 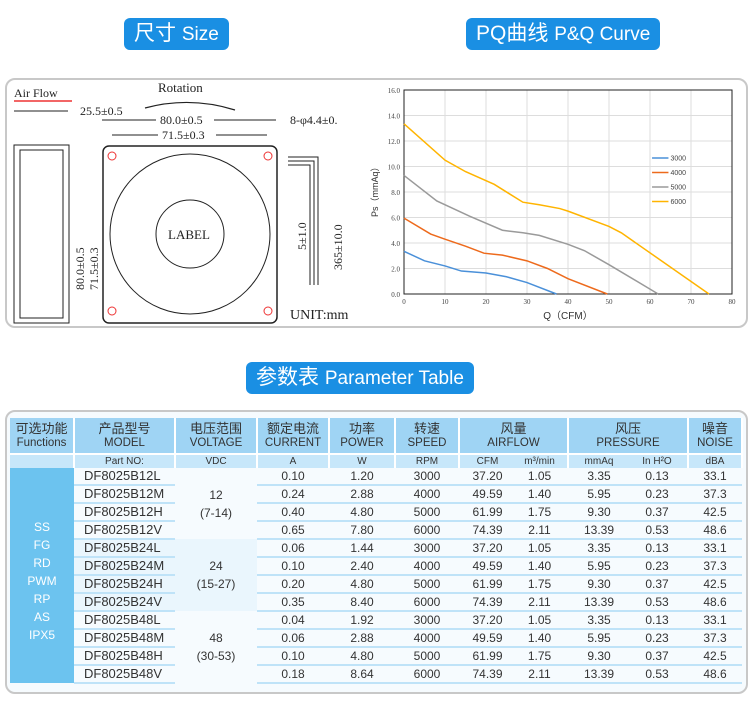 I want to click on header-voltage: 电压范围 VOLTAGE, so click(x=216, y=436).